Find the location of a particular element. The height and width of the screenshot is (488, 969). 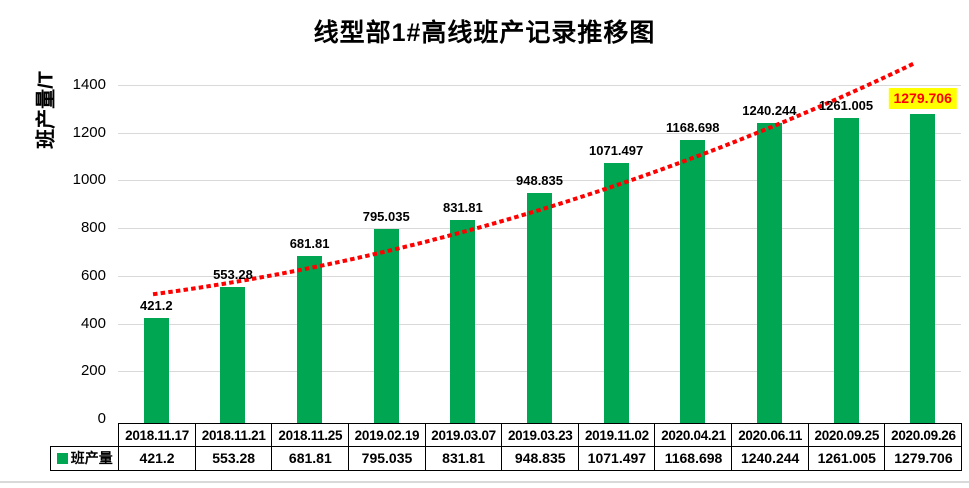

bar-value-label: 553.28 is located at coordinates (233, 274).